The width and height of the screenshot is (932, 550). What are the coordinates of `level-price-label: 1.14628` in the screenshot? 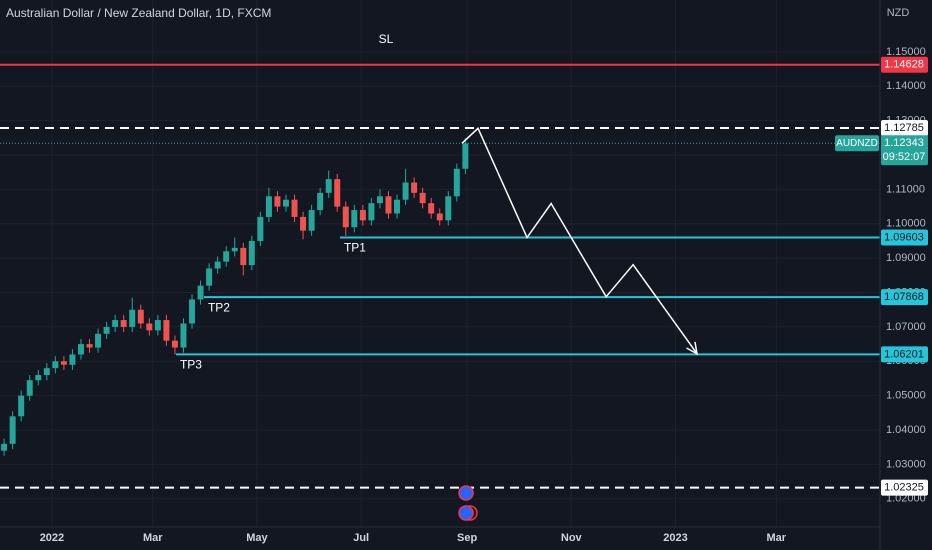 It's located at (904, 65).